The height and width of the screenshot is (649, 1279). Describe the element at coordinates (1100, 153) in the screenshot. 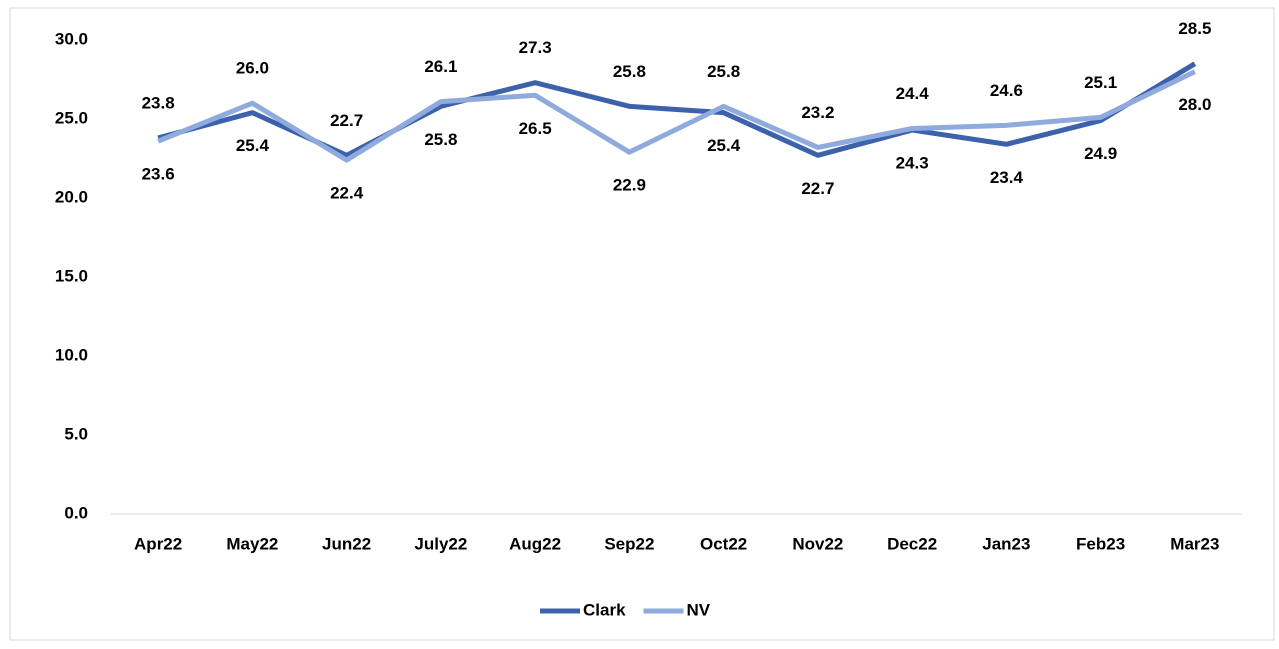

I see `data-label: 24.9` at that location.